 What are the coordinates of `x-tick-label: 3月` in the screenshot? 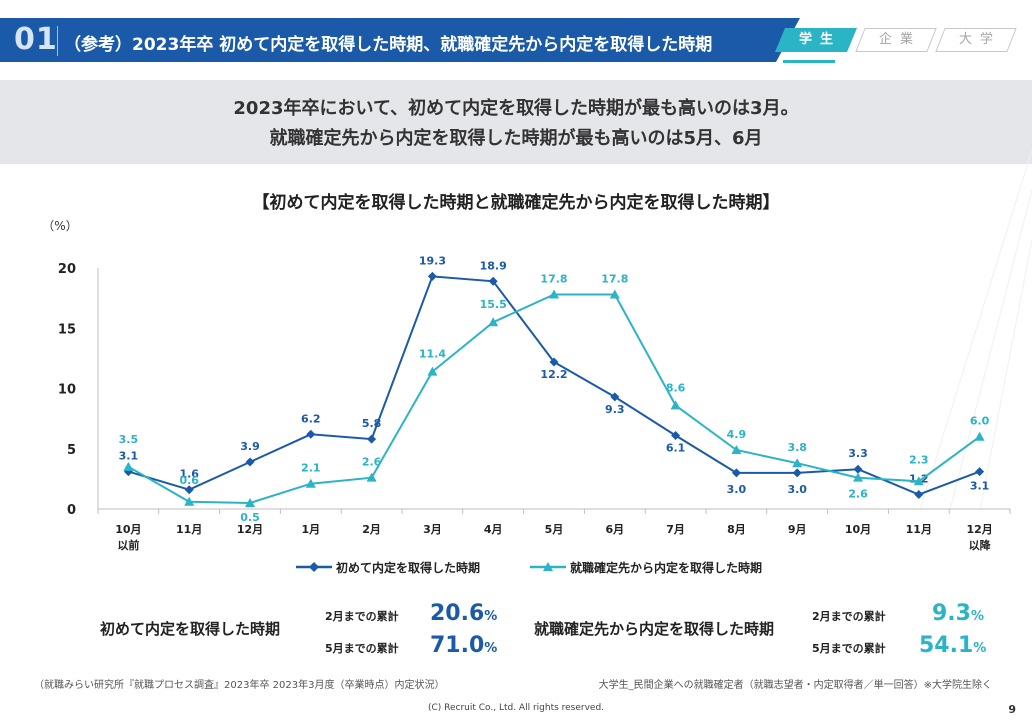 It's located at (432, 529).